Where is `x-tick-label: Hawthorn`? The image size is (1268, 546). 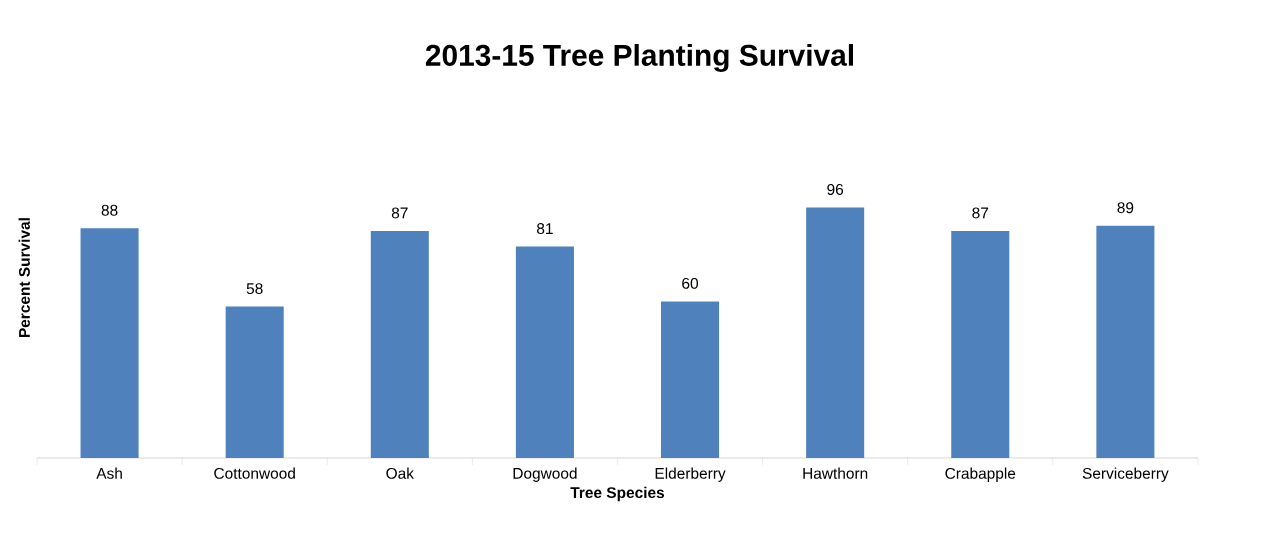 x-tick-label: Hawthorn is located at coordinates (835, 473).